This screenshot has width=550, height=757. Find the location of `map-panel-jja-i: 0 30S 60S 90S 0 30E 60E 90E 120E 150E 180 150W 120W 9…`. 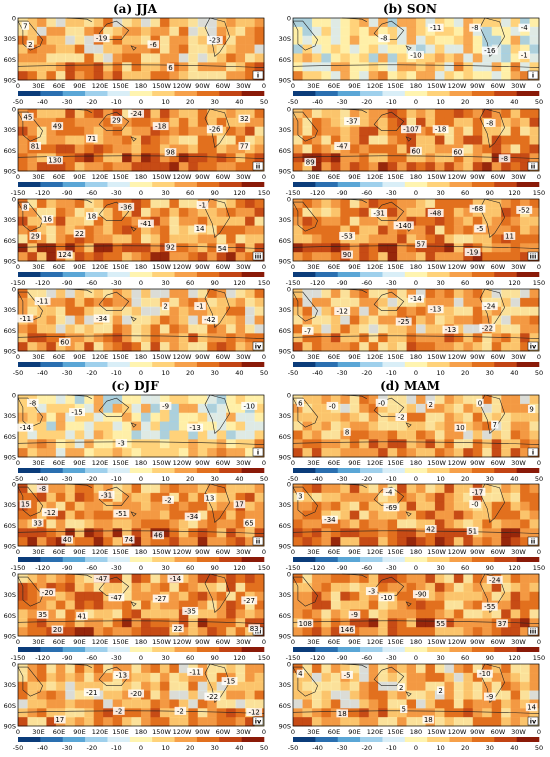

map-panel-jja-i: 0 30S 60S 90S 0 30E 60E 90E 120E 150E 180 150W 120W 9… is located at coordinates (137, 61).